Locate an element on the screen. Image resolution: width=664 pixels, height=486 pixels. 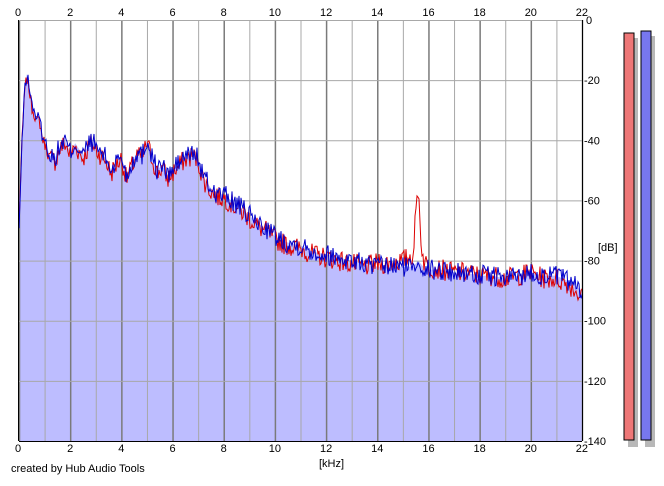
y-tick-labels: 0 -20 -40 -60 -80 -100 -120 -140 is located at coordinates (595, 231).